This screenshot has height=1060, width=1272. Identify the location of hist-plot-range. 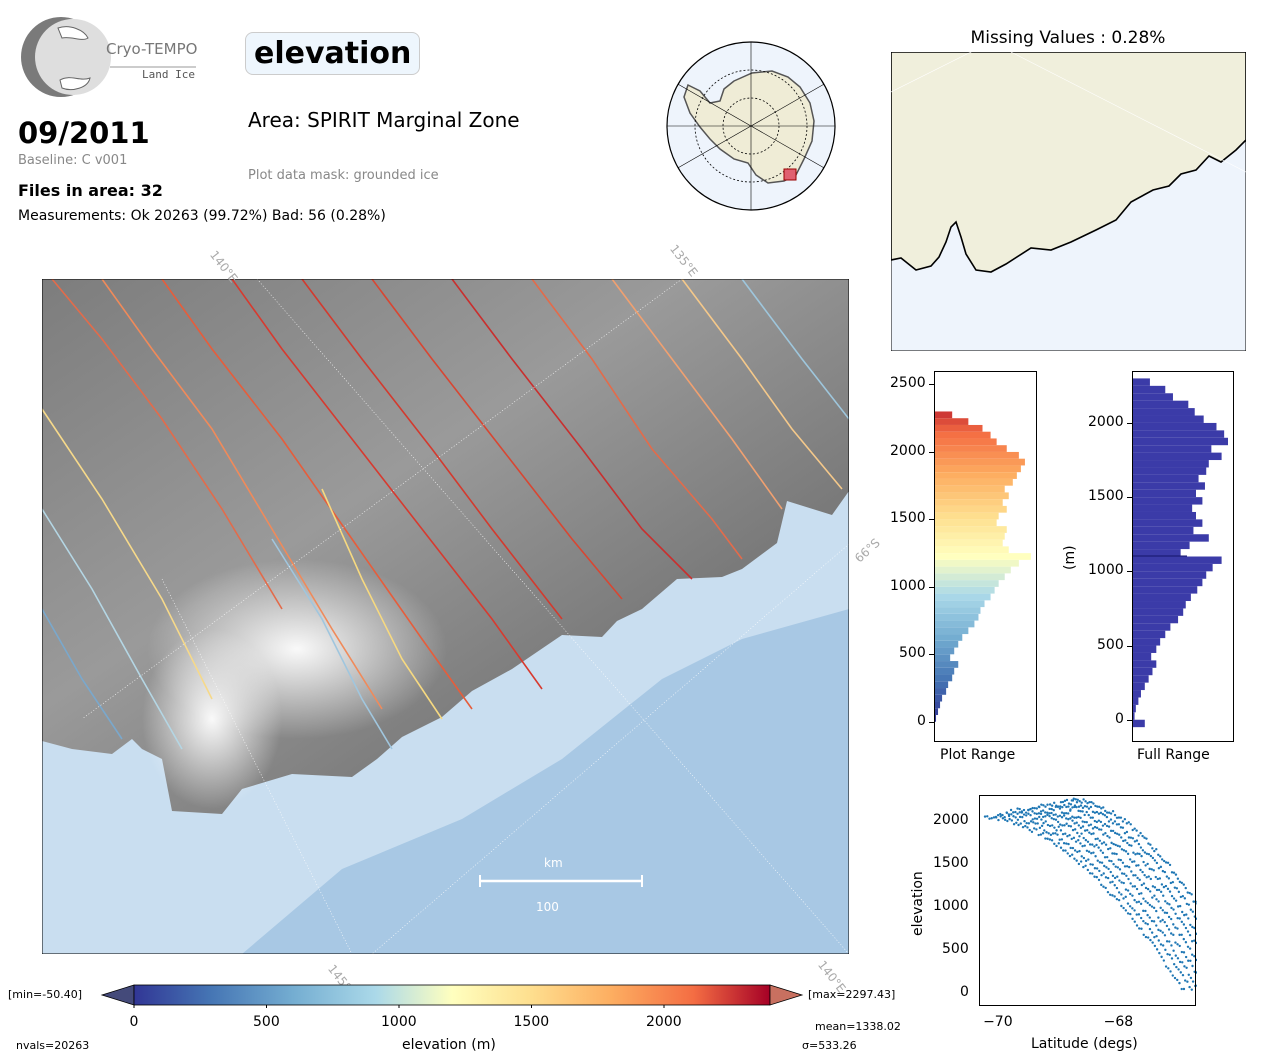
(985, 556).